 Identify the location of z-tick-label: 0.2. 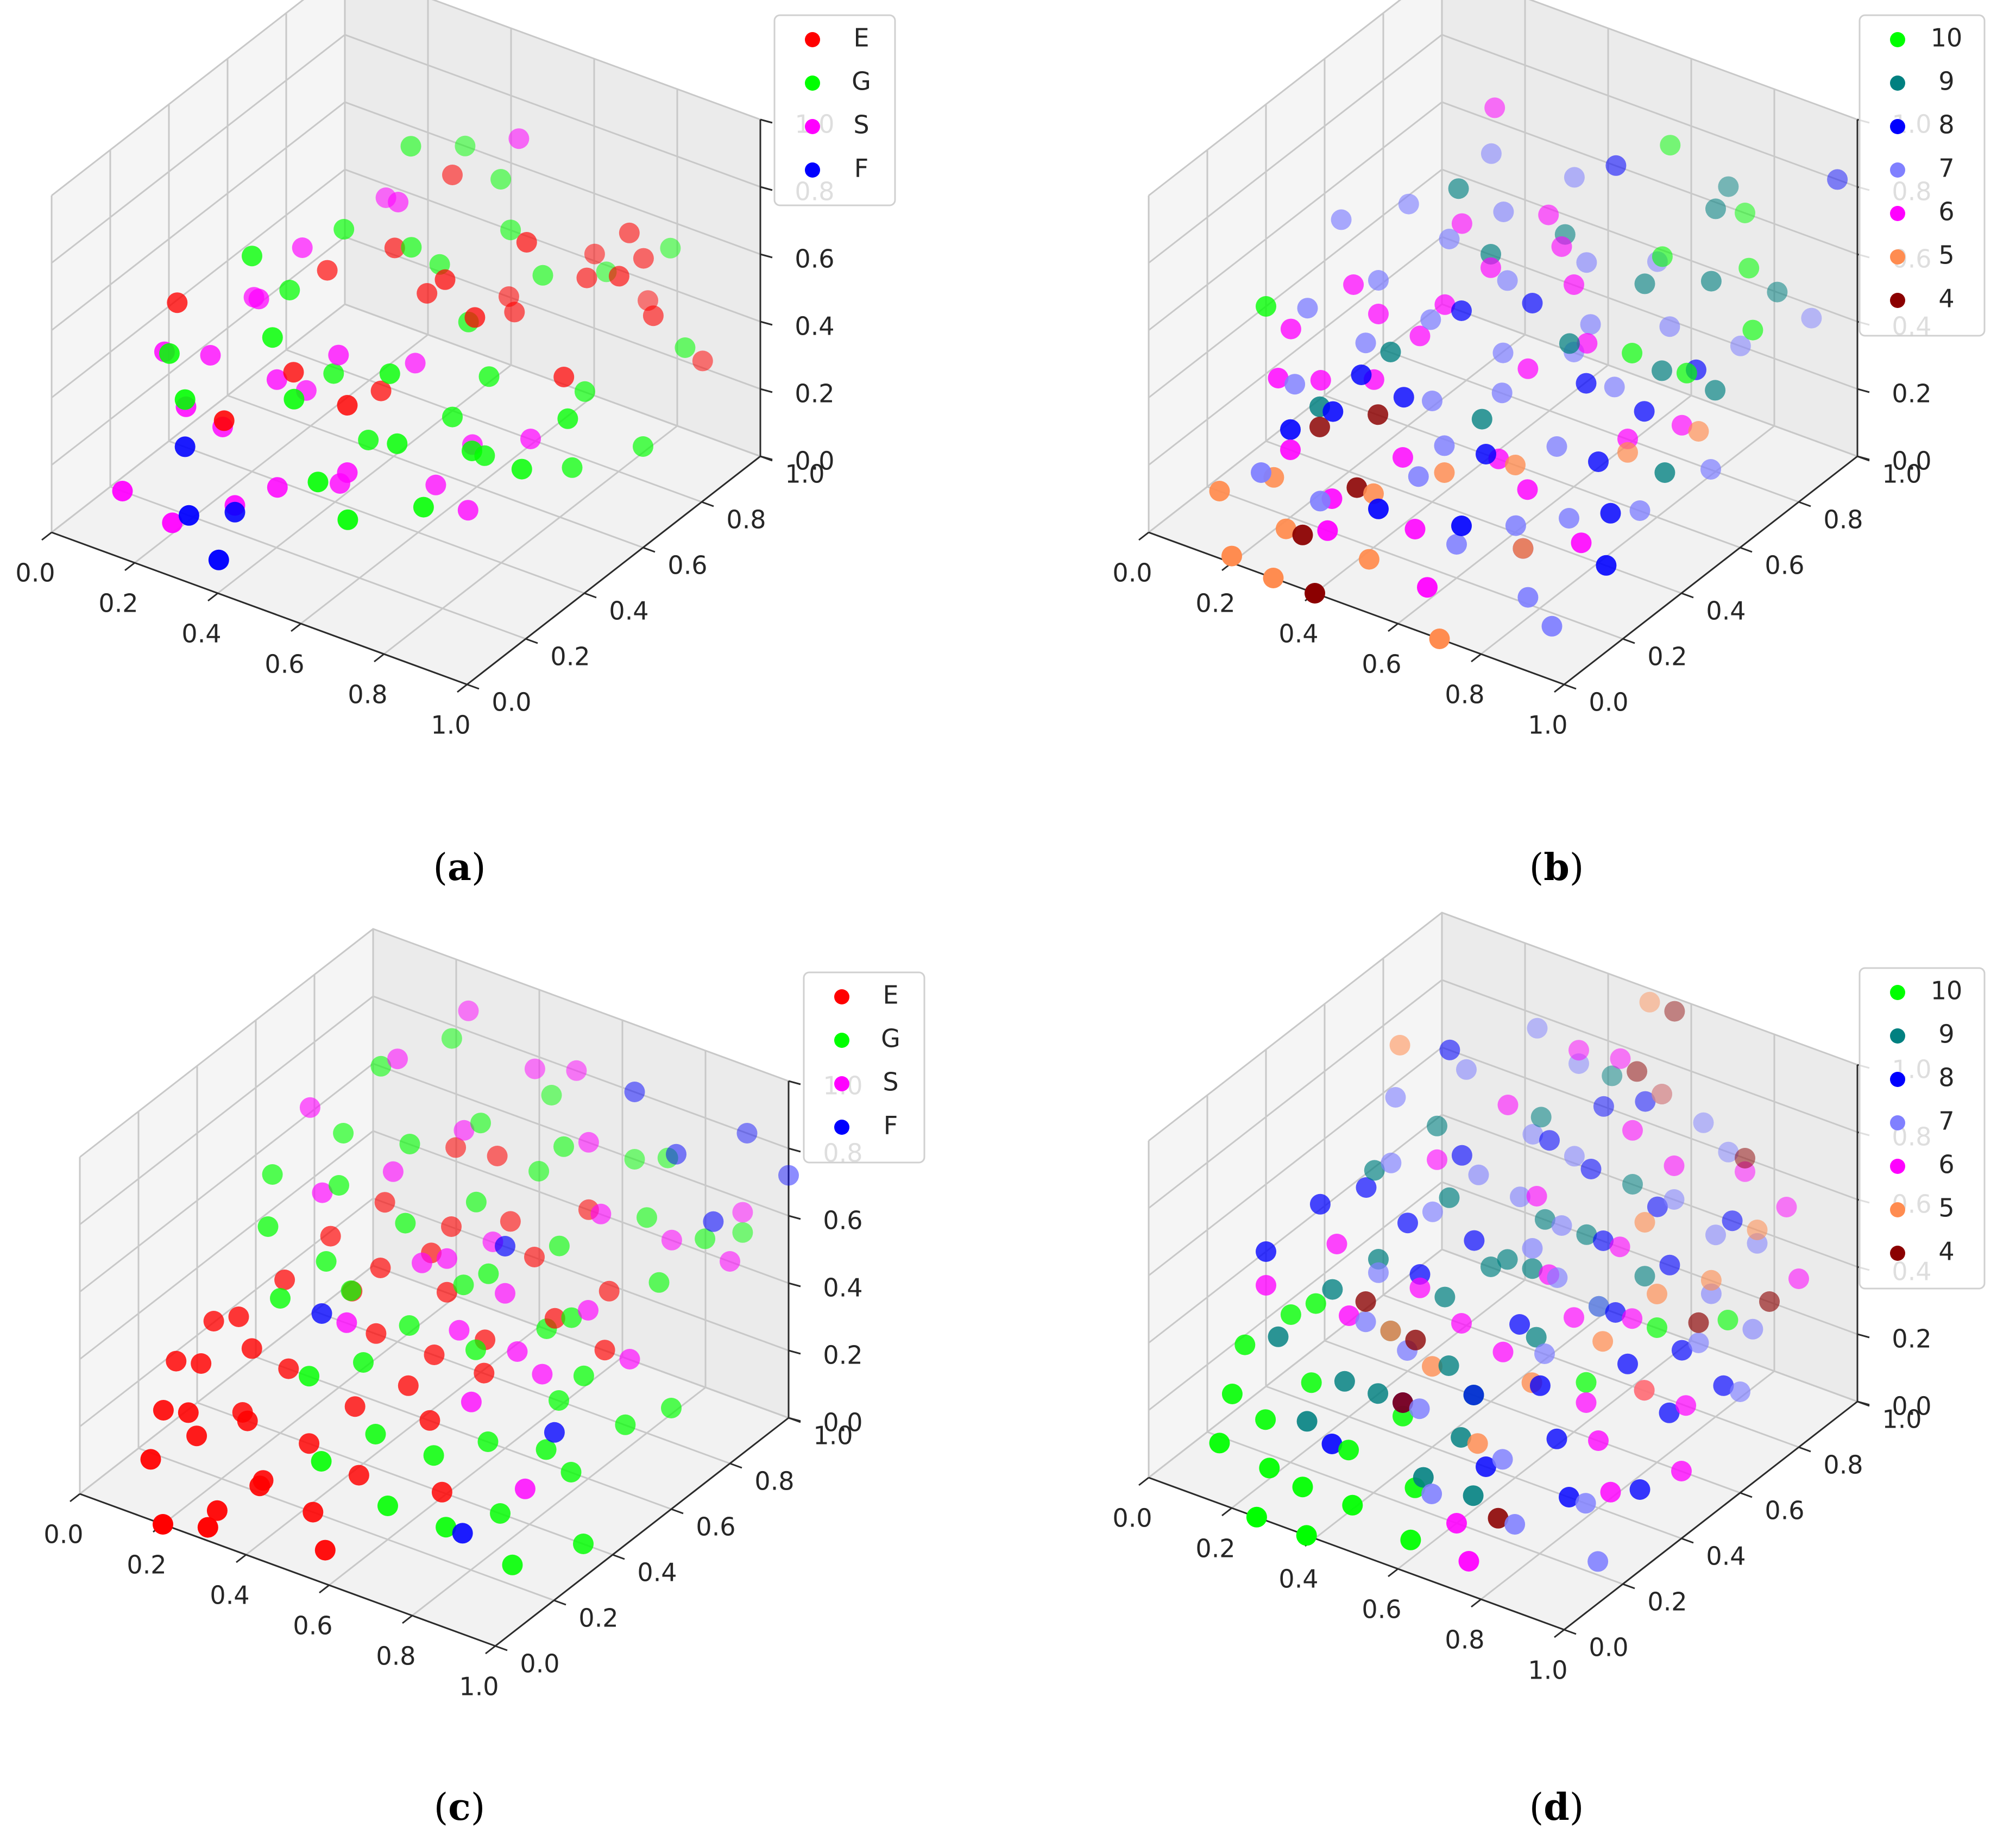
(1911, 394).